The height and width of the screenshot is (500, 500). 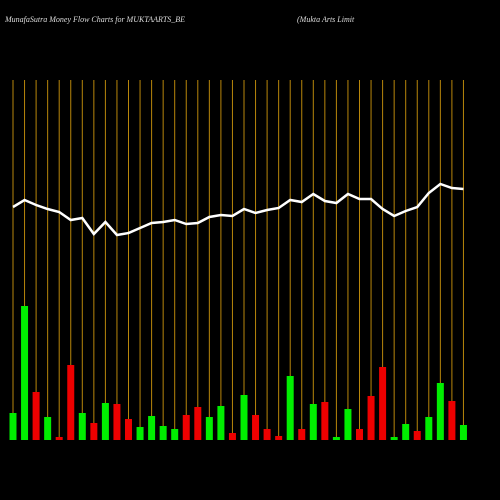 What do you see at coordinates (238, 209) in the screenshot?
I see `money-flow-line` at bounding box center [238, 209].